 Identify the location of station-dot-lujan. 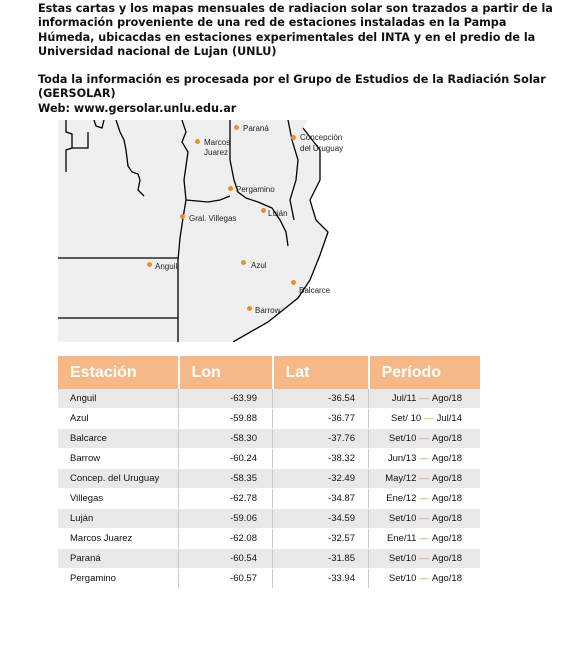
(263, 210).